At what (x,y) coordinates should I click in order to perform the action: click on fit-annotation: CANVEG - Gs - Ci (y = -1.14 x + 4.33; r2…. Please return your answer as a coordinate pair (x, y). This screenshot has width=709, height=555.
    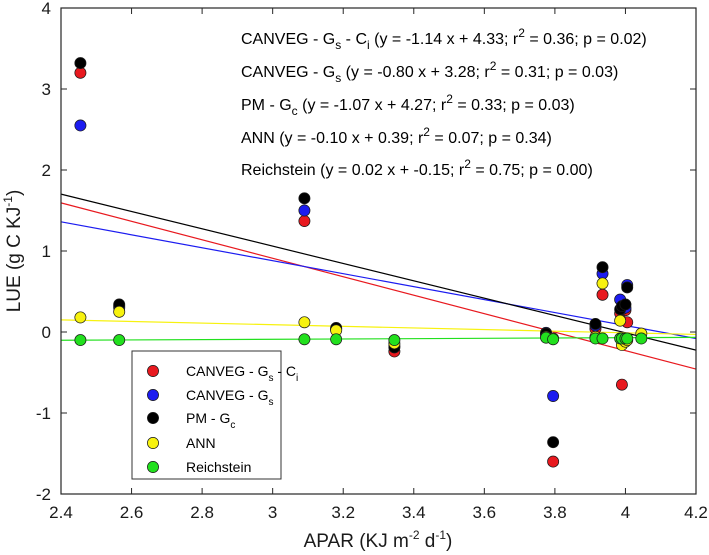
    Looking at the image, I should click on (444, 39).